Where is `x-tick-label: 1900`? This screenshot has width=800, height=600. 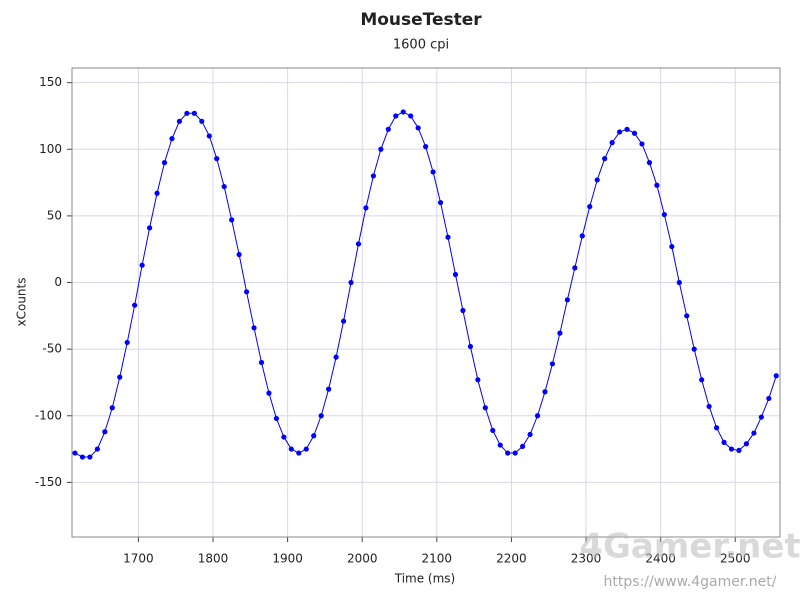
x-tick-label: 1900 is located at coordinates (287, 559).